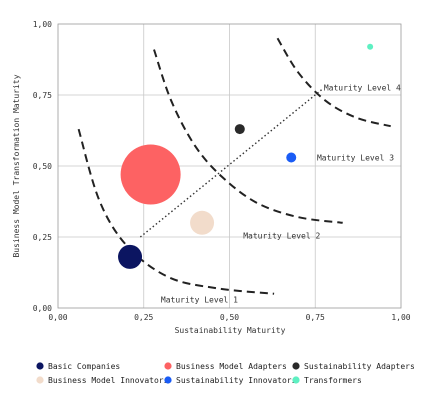 The image size is (447, 418). I want to click on legend-label: Basic Companies, so click(84, 366).